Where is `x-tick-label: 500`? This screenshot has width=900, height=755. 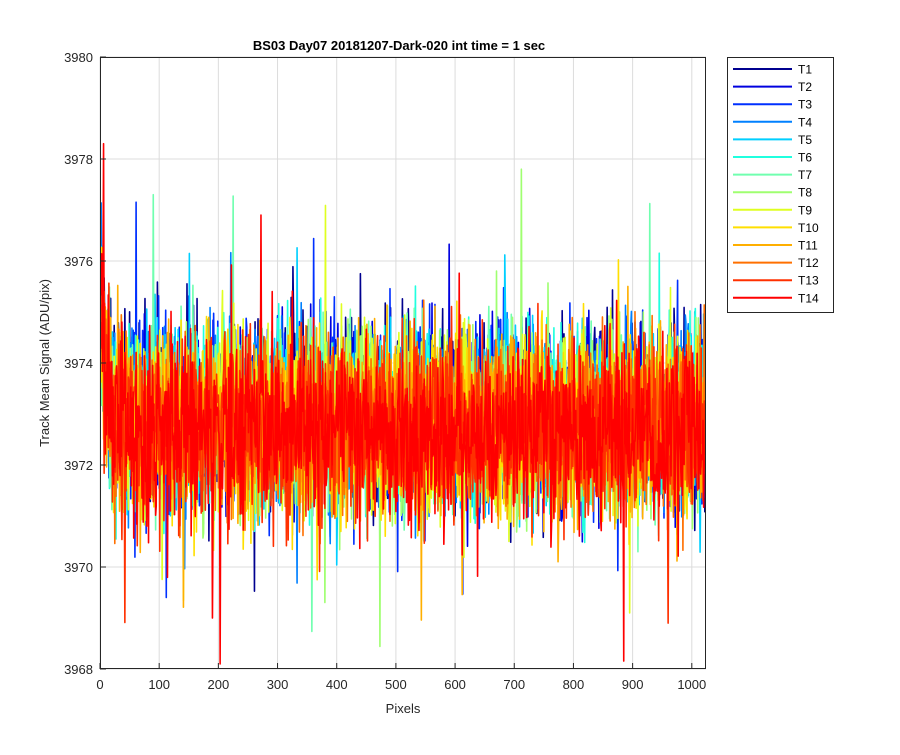 x-tick-label: 500 is located at coordinates (396, 684).